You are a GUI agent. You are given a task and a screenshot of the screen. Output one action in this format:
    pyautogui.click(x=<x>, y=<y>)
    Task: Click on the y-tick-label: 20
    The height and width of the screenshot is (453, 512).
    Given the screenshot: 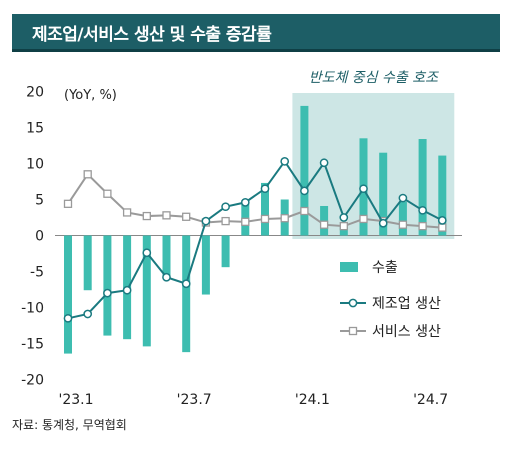 What is the action you would take?
    pyautogui.click(x=35, y=93)
    